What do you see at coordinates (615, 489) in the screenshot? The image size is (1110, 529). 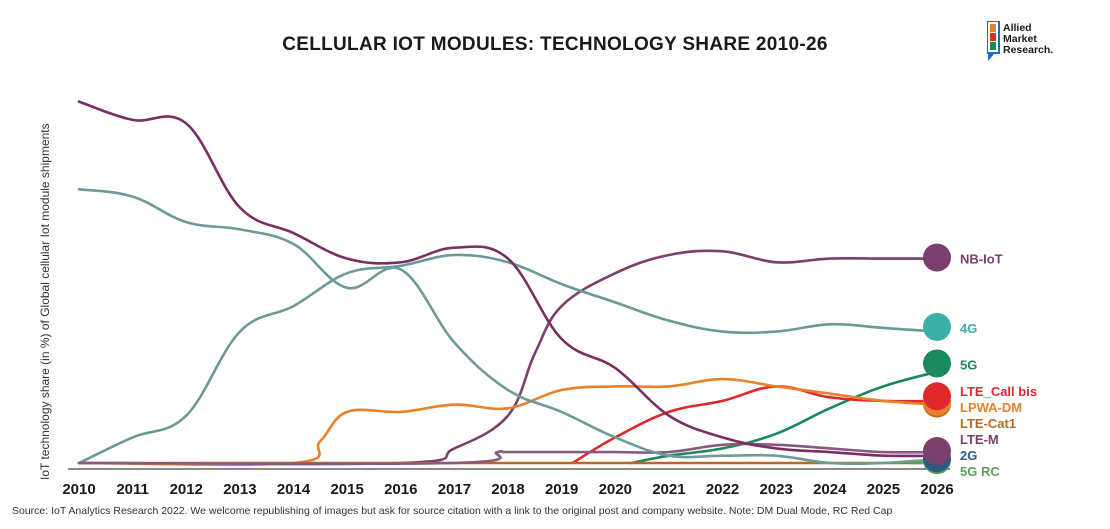 I see `x-tick-label: 2020` at bounding box center [615, 489].